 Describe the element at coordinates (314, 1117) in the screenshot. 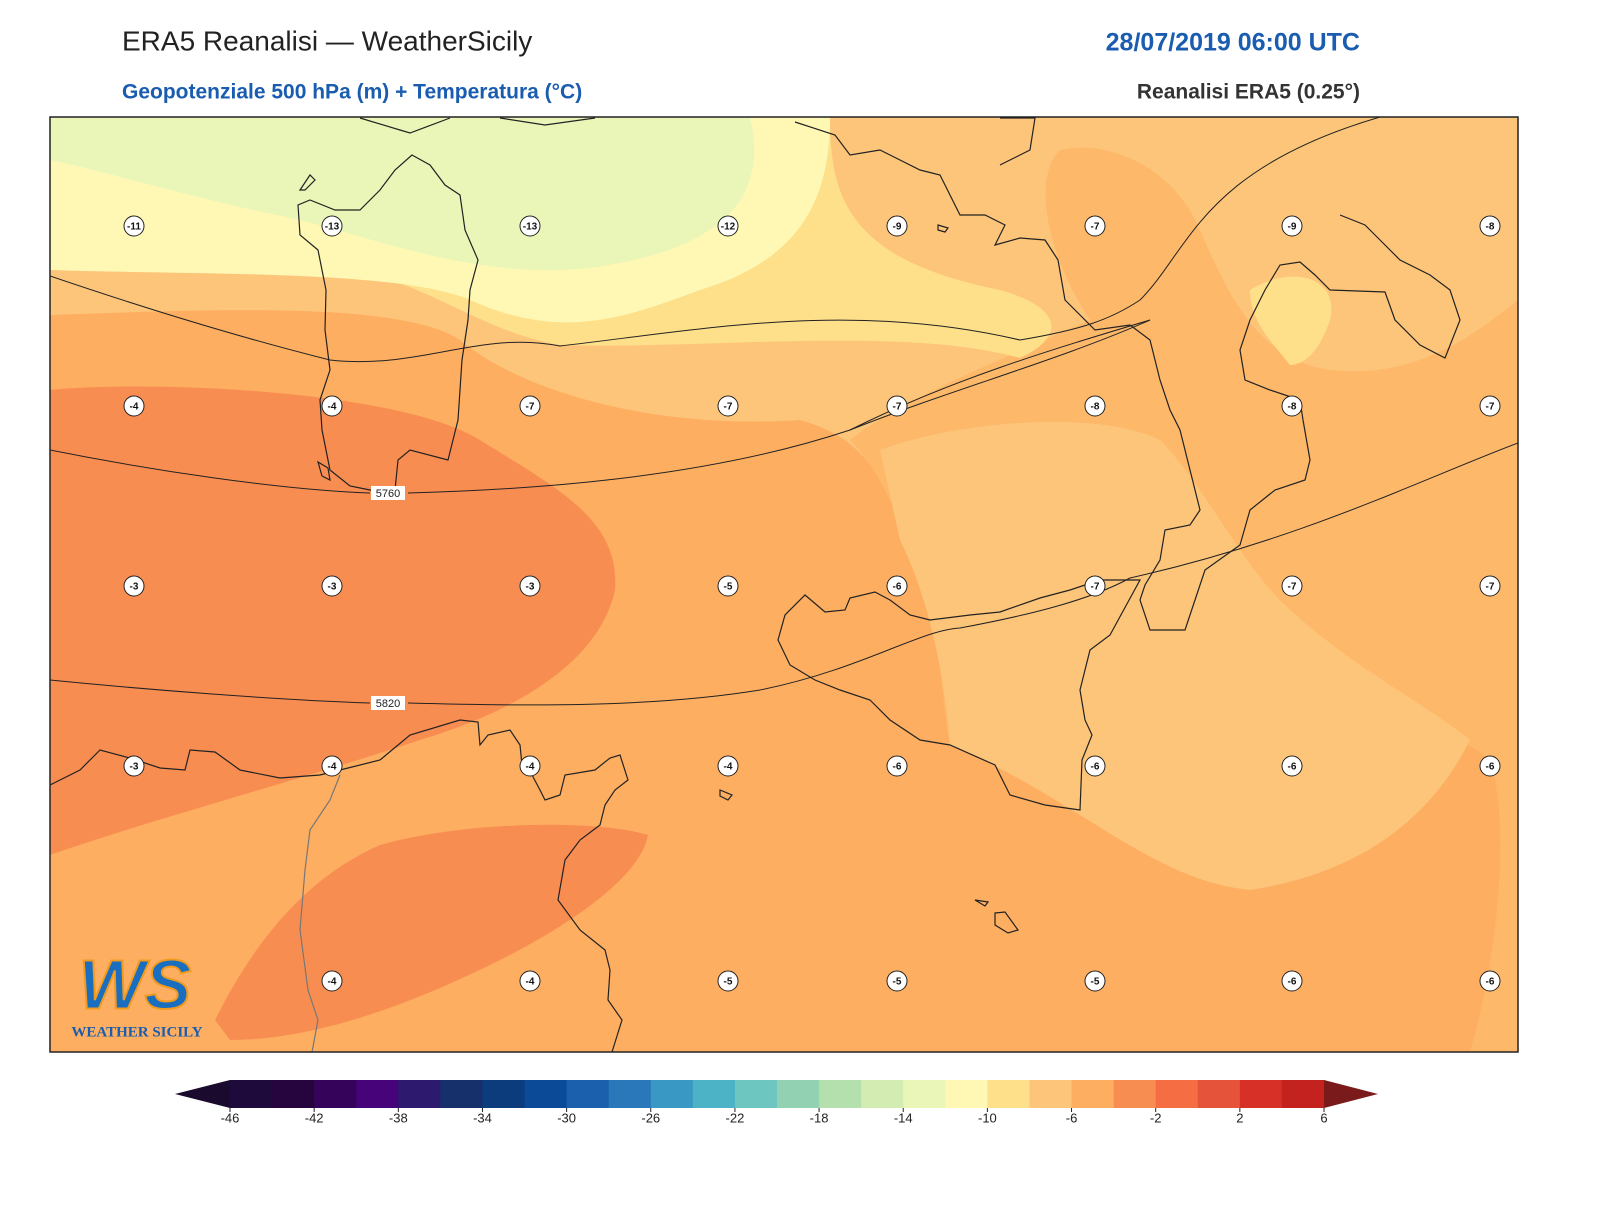

I see `colorbar-tick-label: -42` at that location.